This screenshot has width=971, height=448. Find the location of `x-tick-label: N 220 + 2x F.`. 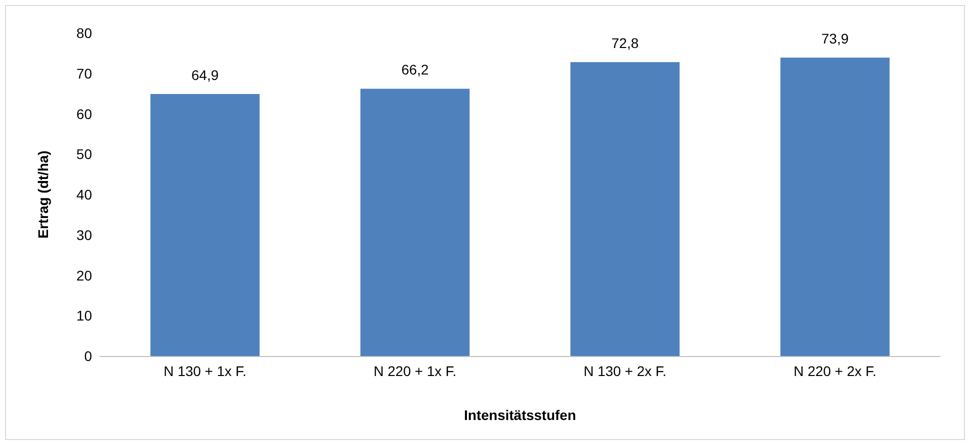

x-tick-label: N 220 + 2x F. is located at coordinates (835, 371).